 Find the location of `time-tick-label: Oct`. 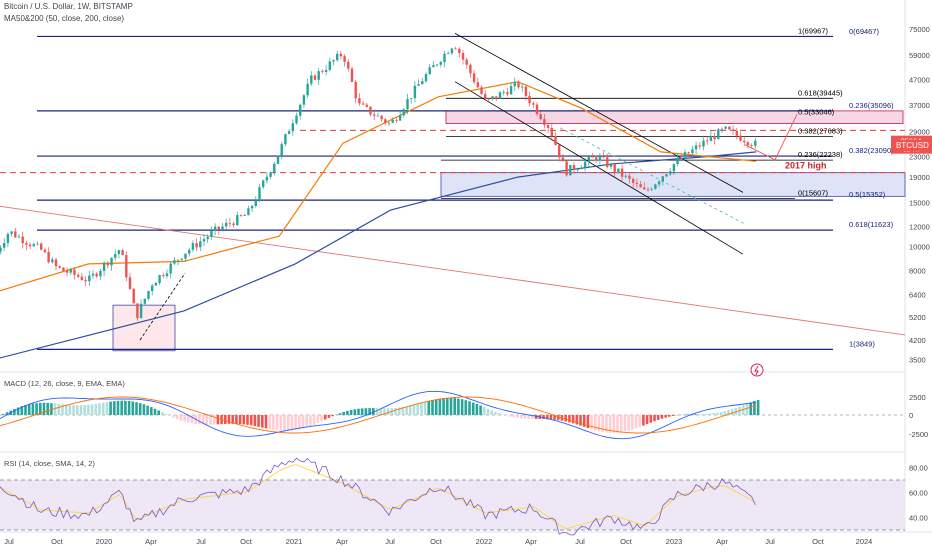

time-tick-label: Oct is located at coordinates (818, 541).